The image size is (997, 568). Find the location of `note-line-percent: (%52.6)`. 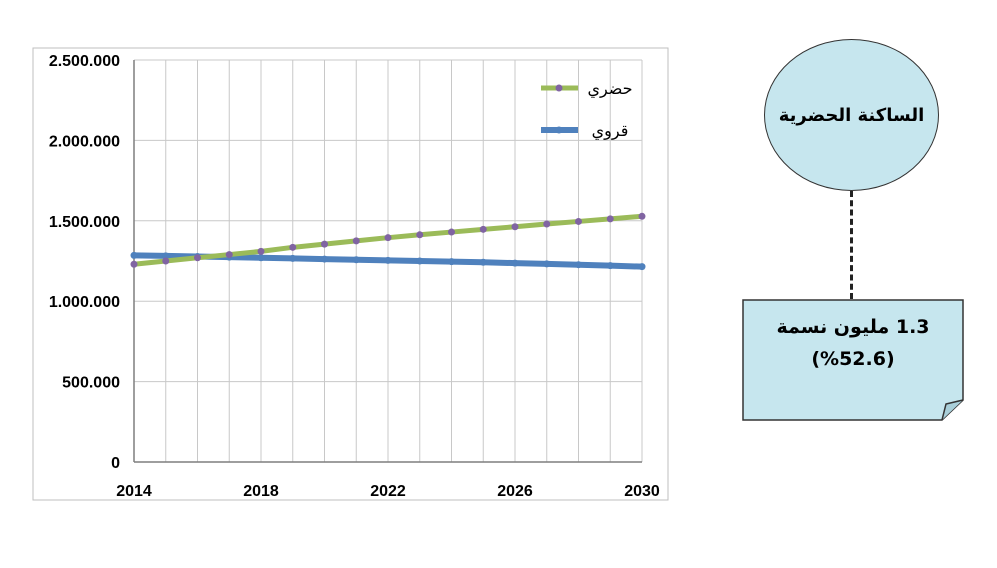

note-line-percent: (%52.6) is located at coordinates (853, 359).